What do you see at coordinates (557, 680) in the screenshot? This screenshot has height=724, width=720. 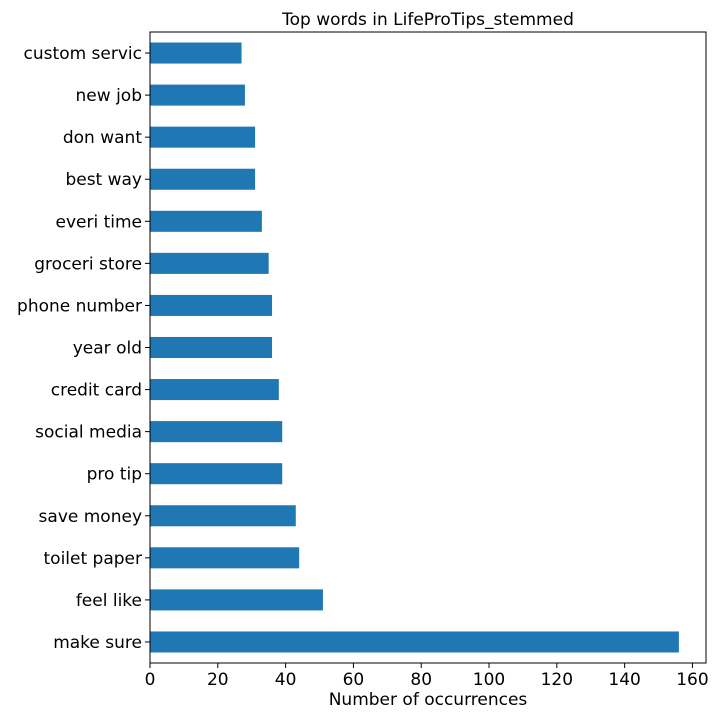 I see `x-tick-label: 120` at bounding box center [557, 680].